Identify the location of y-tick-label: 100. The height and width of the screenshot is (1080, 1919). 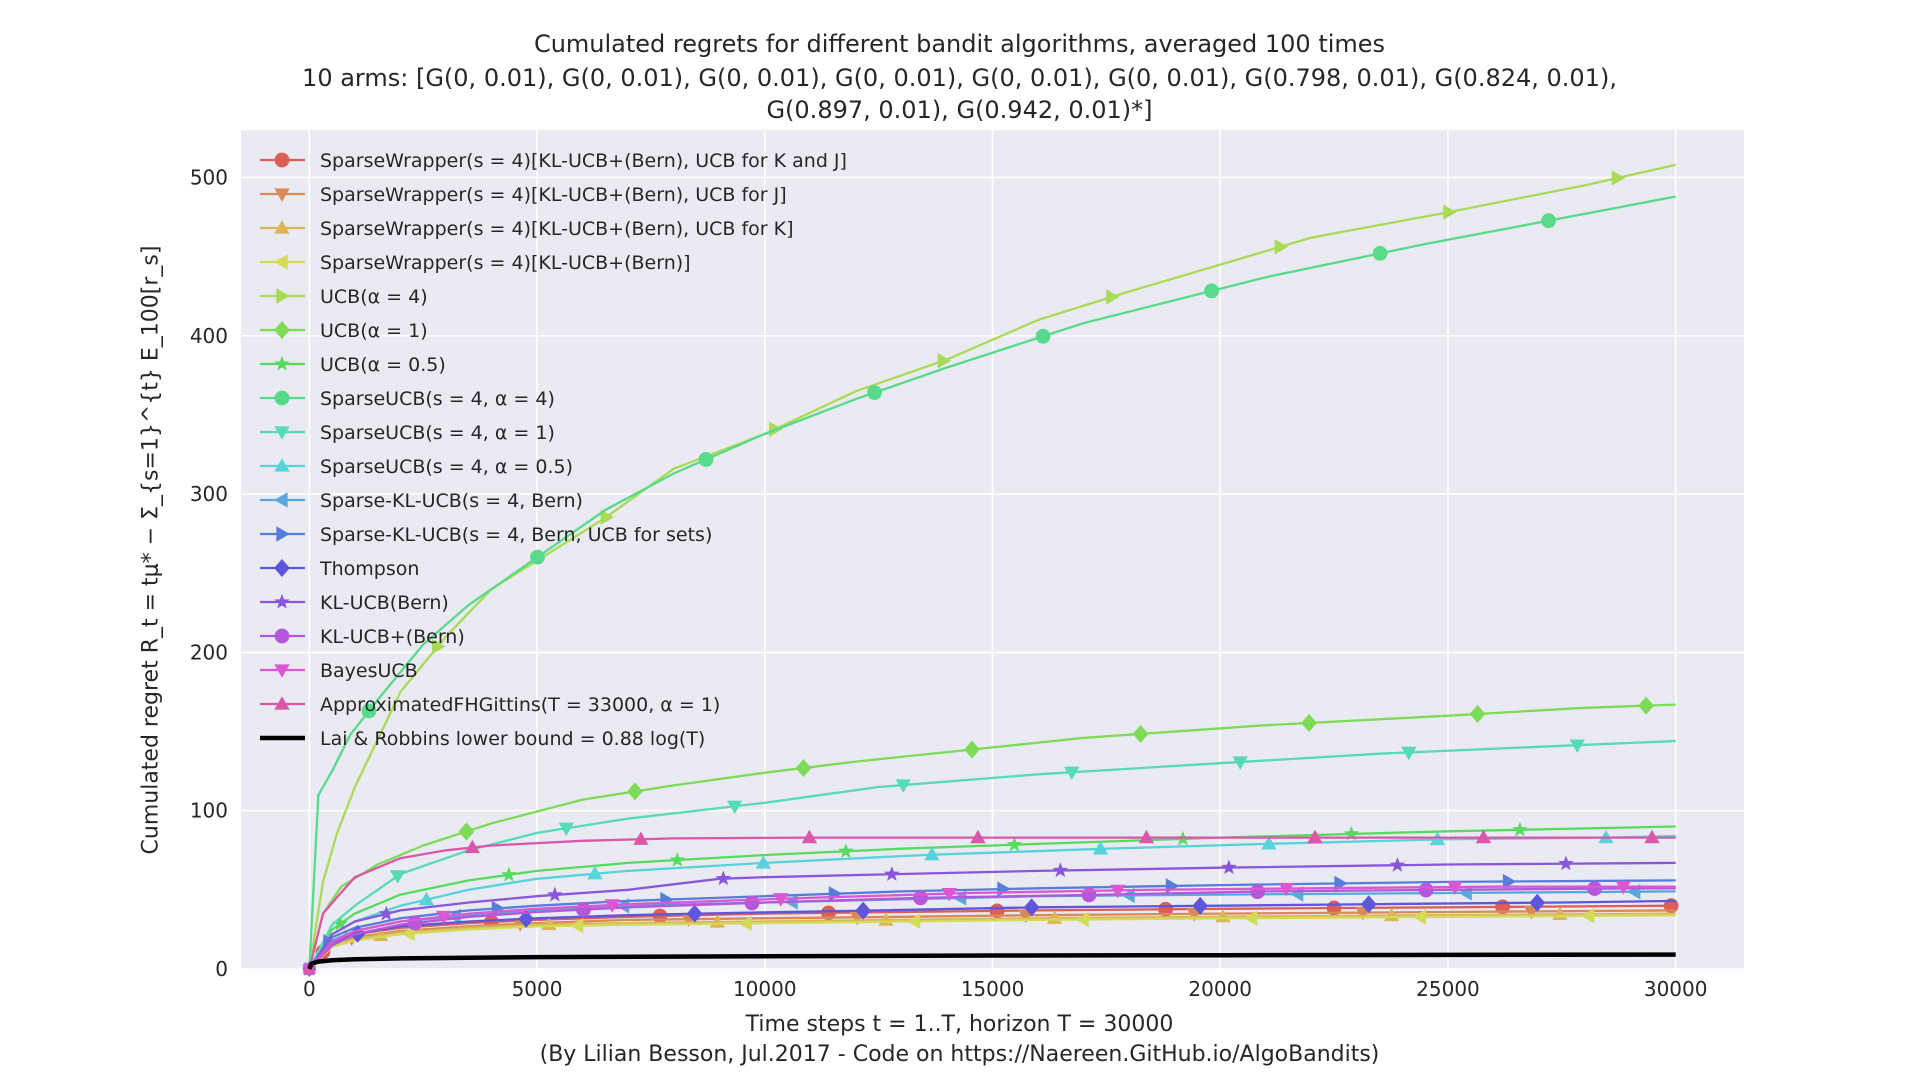
(209, 811).